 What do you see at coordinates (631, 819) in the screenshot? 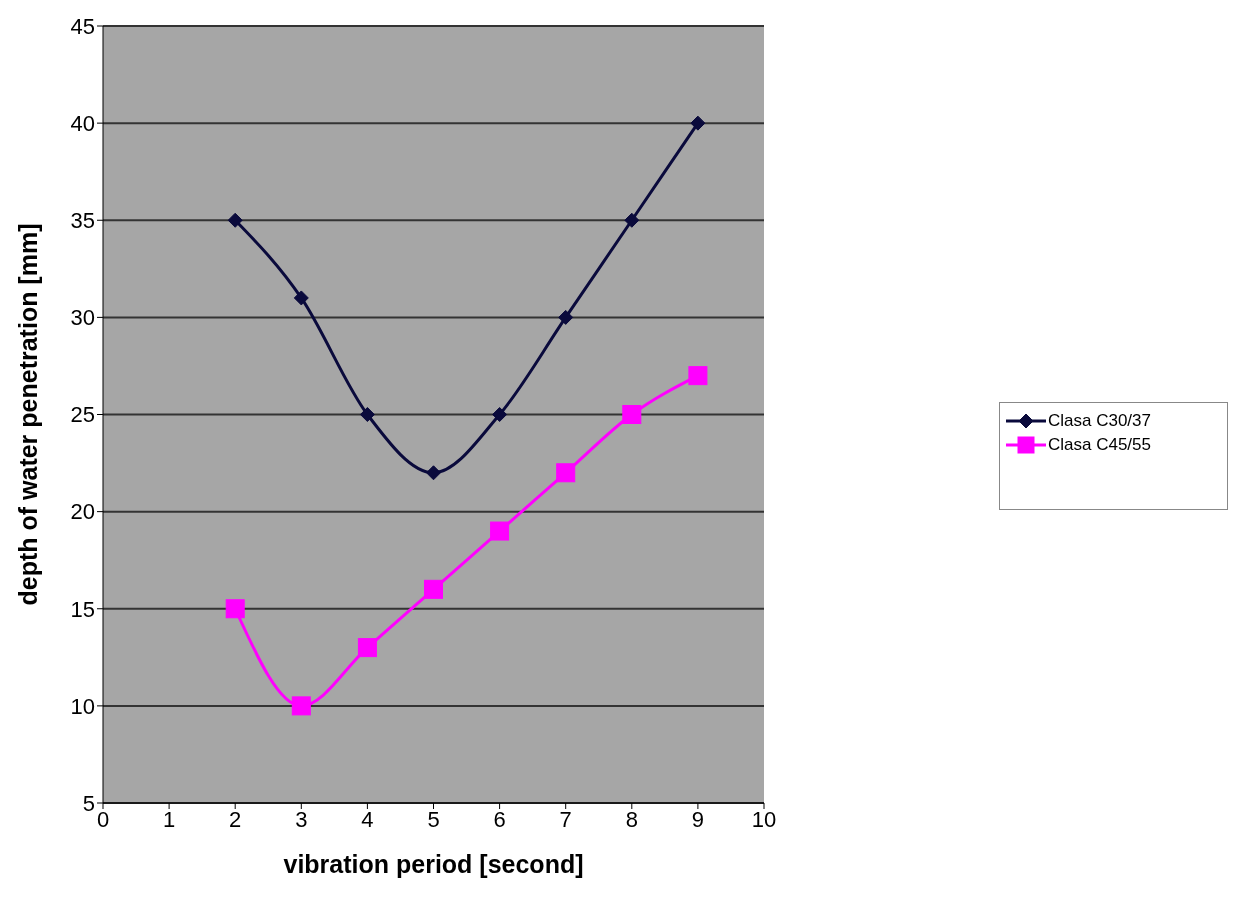
I see `x-tick-label: 8` at bounding box center [631, 819].